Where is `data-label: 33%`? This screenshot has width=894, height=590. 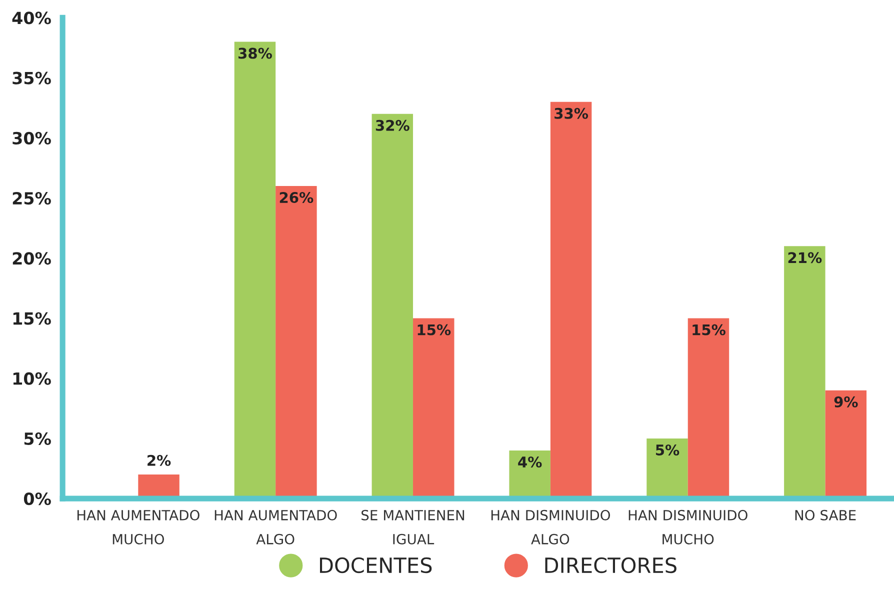 data-label: 33% is located at coordinates (571, 113).